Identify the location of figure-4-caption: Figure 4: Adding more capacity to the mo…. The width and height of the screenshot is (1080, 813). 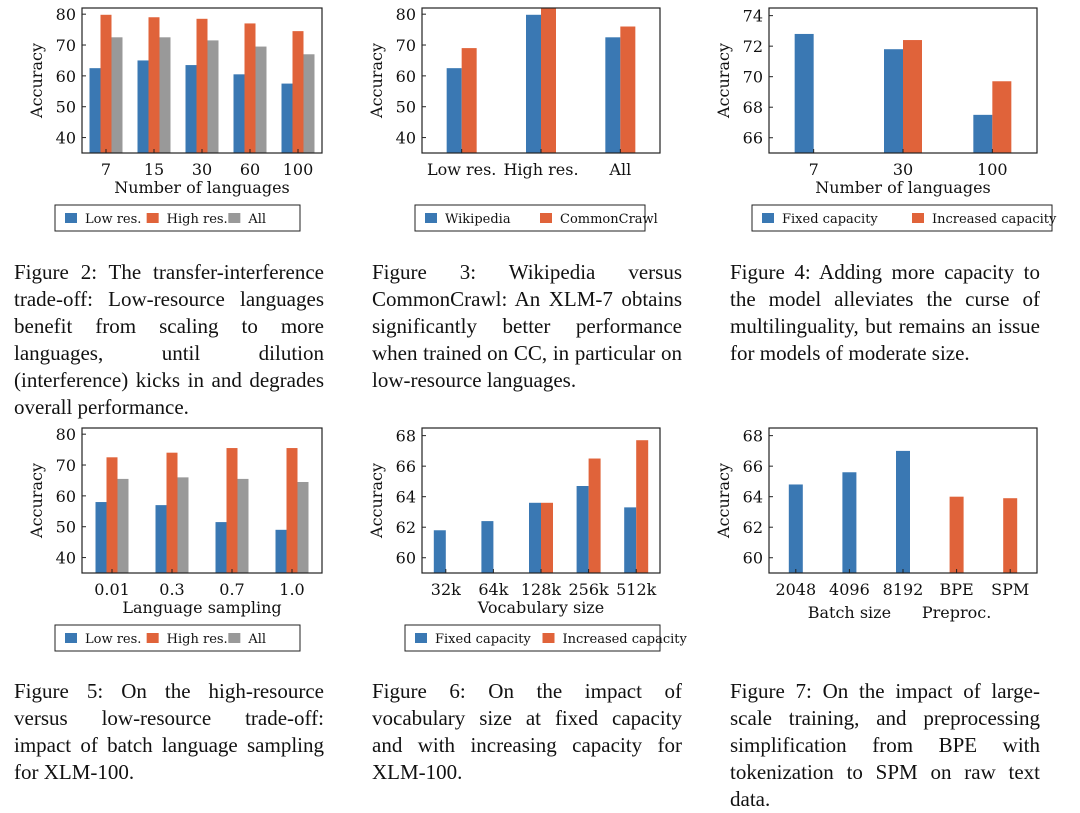
(885, 312).